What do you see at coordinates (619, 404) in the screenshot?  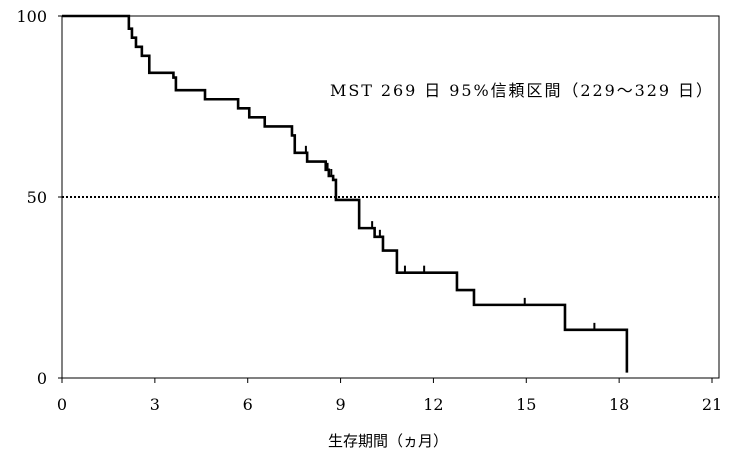 I see `x-tick-label: 18` at bounding box center [619, 404].